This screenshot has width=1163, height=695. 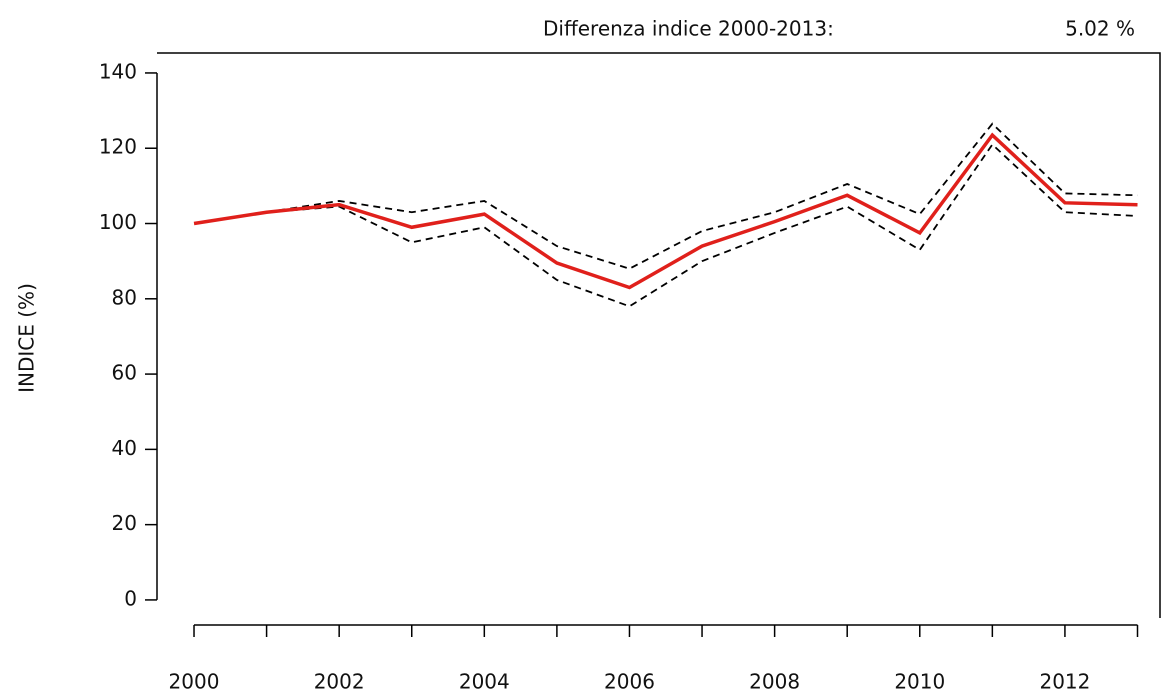 I want to click on y-tick-label: 40, so click(x=124, y=448).